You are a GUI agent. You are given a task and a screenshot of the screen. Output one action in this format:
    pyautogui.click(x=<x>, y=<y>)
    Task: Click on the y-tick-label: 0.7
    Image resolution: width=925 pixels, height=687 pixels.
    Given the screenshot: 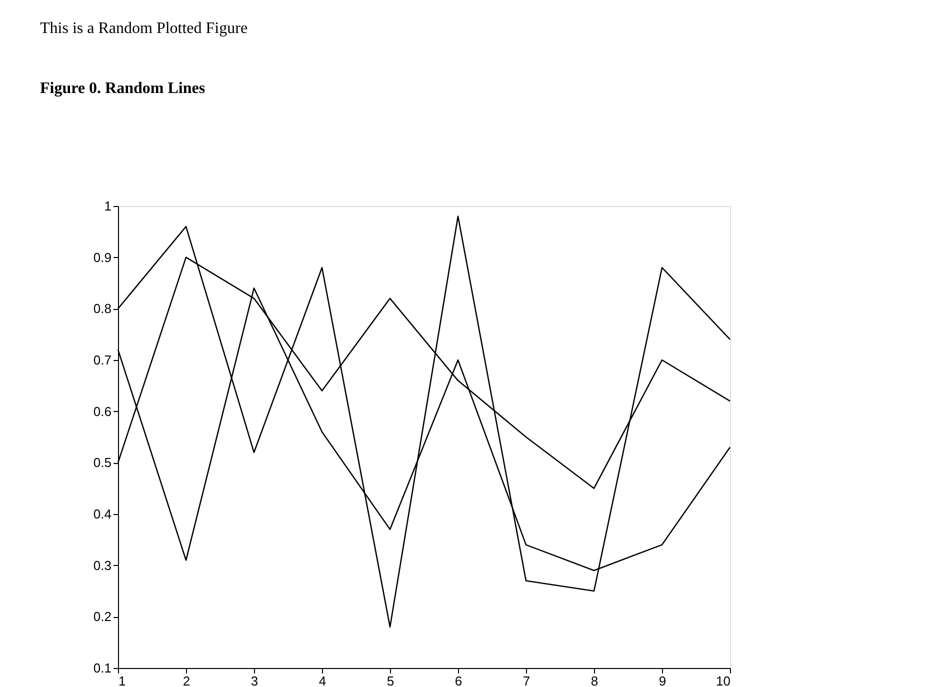 What is the action you would take?
    pyautogui.click(x=102, y=360)
    